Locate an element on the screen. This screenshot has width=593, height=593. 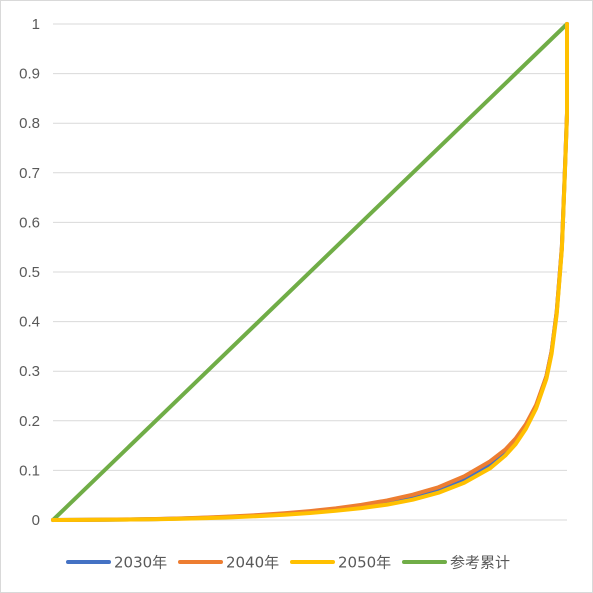
y-tick-label: 0.1 is located at coordinates (29, 470).